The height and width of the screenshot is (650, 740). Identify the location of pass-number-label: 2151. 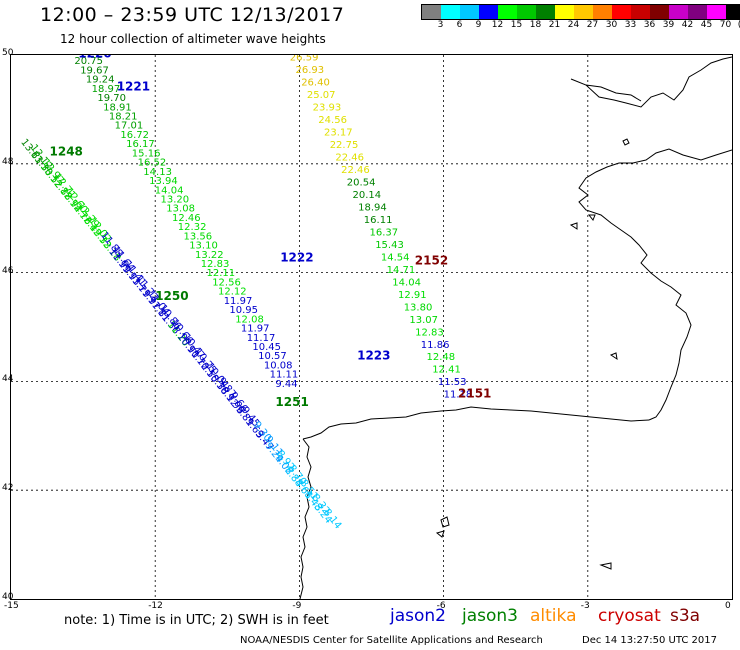
(474, 394).